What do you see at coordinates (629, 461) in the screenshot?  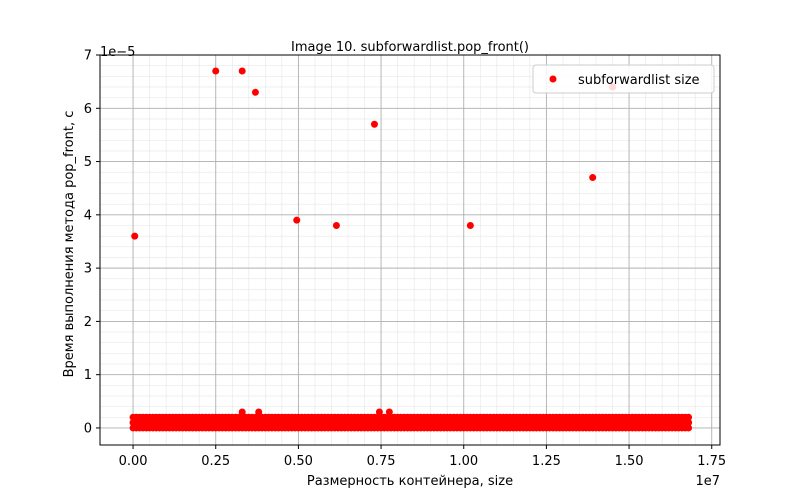 I see `x-tick-label: 1.50` at bounding box center [629, 461].